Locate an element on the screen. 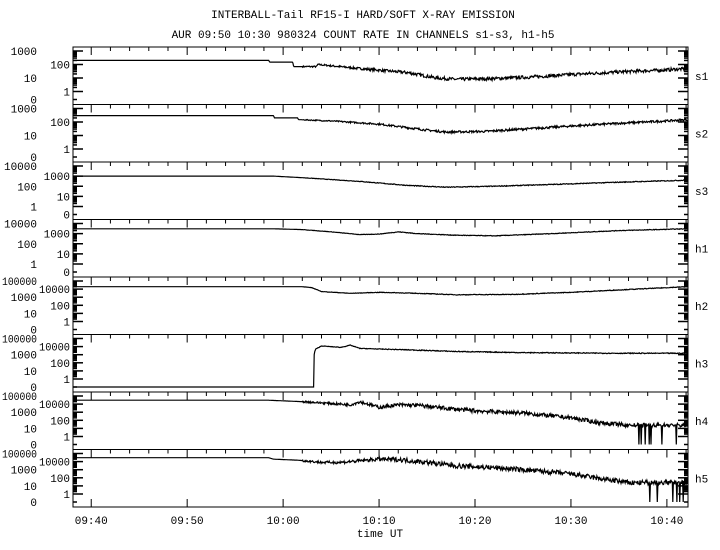  channel-label-h3: h3 is located at coordinates (701, 365).